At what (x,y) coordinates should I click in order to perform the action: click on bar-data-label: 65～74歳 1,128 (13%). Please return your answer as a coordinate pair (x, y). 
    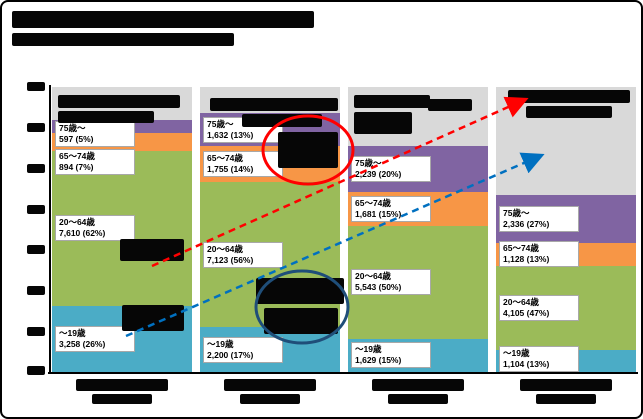
    Looking at the image, I should click on (539, 254).